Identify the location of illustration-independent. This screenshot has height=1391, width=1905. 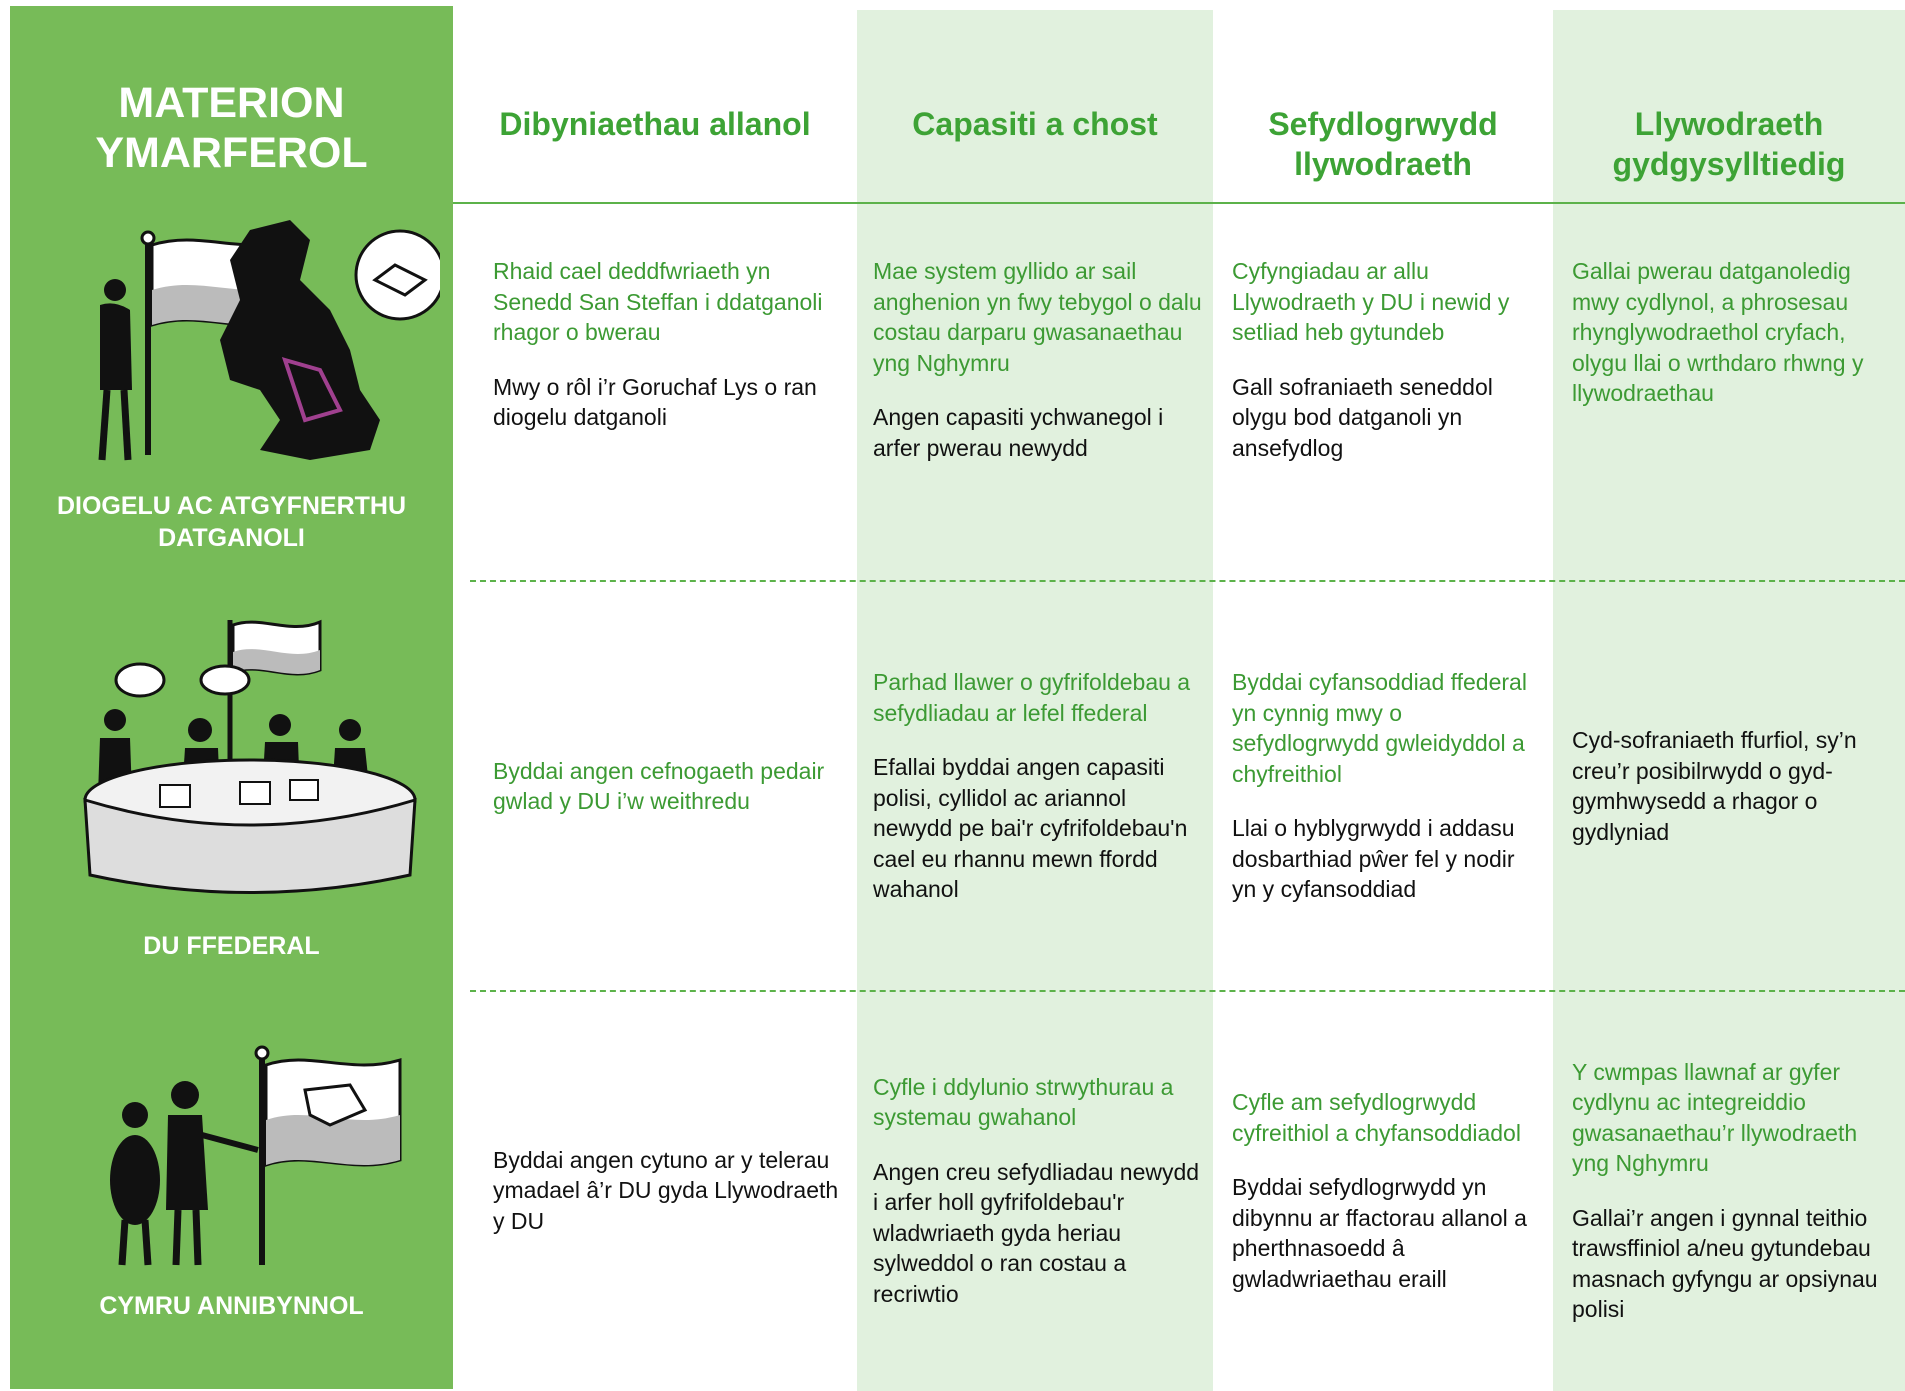
(256, 1155).